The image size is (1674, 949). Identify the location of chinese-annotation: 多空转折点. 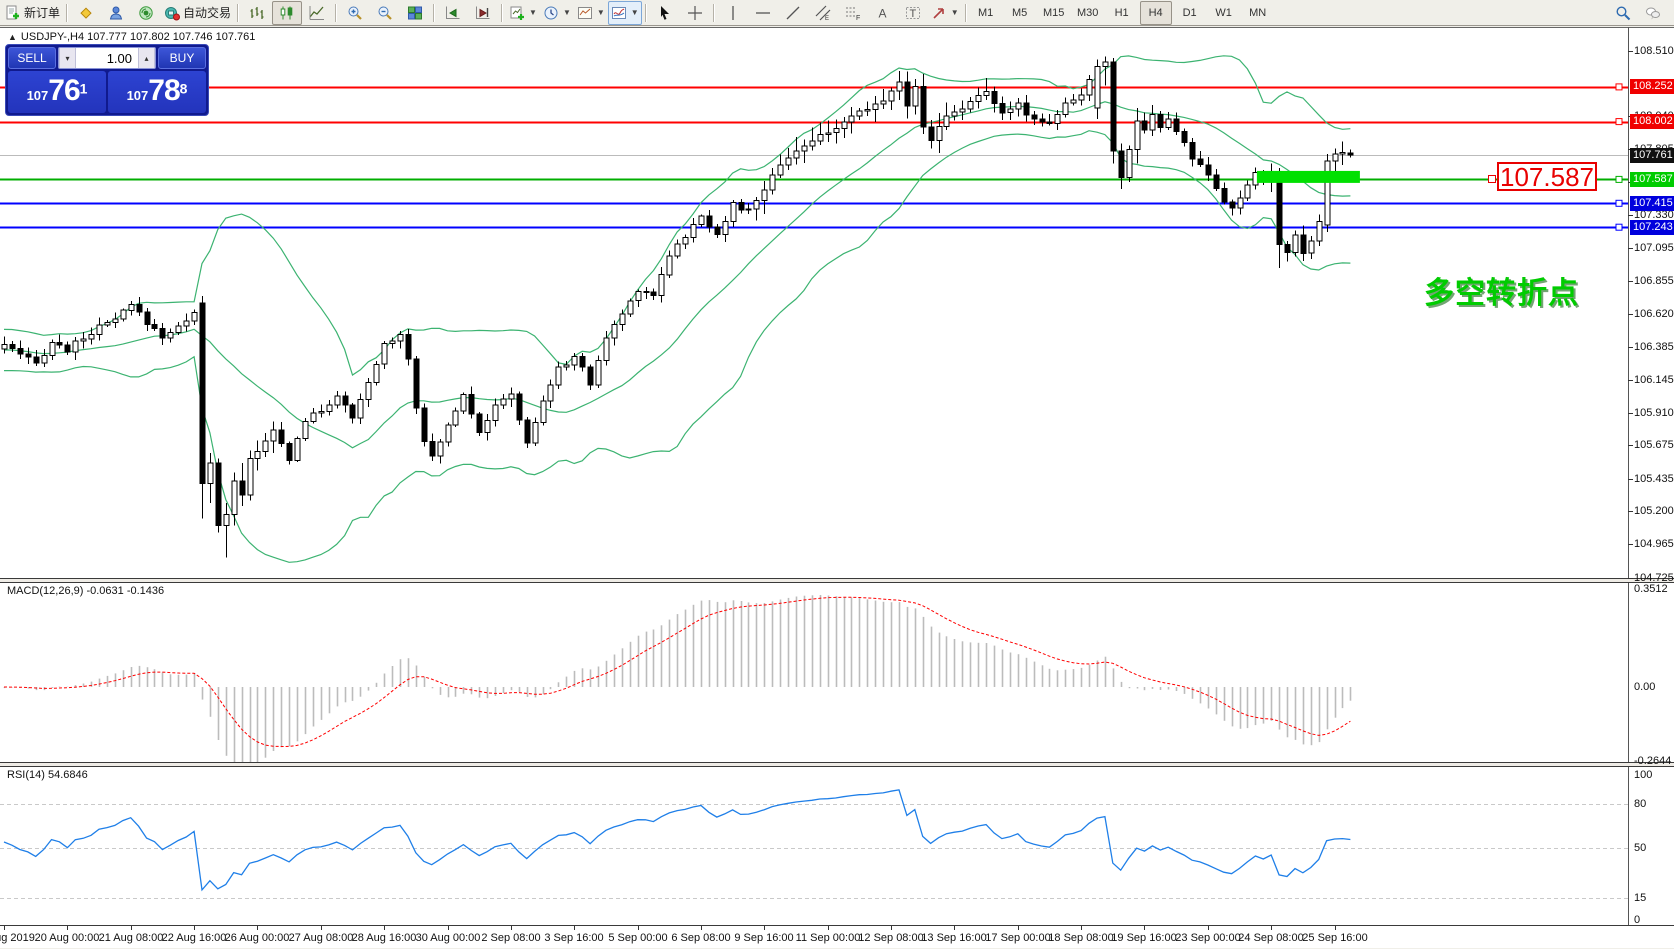
(1501, 293).